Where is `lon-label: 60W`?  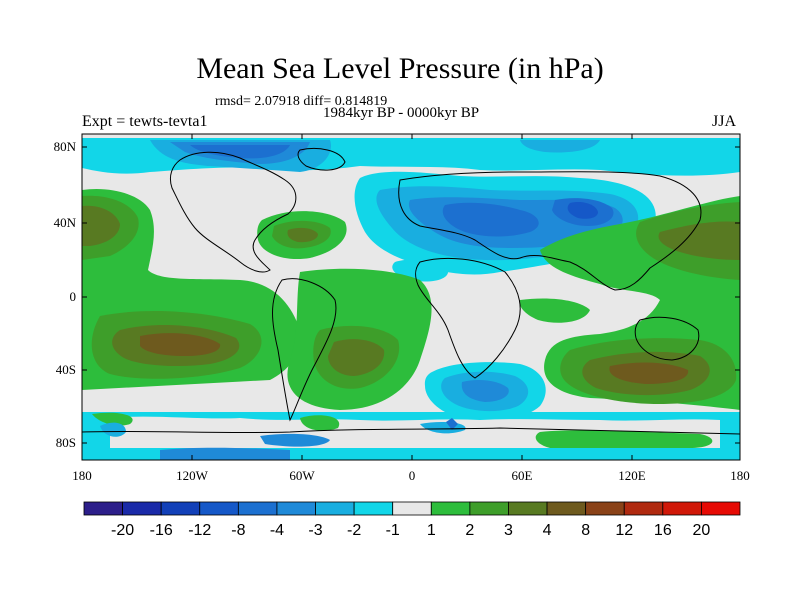
lon-label: 60W is located at coordinates (302, 475).